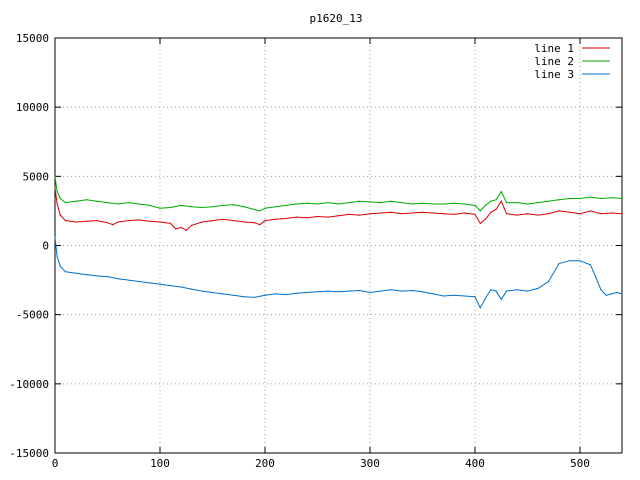  I want to click on y-tick-label: 0, so click(45, 246).